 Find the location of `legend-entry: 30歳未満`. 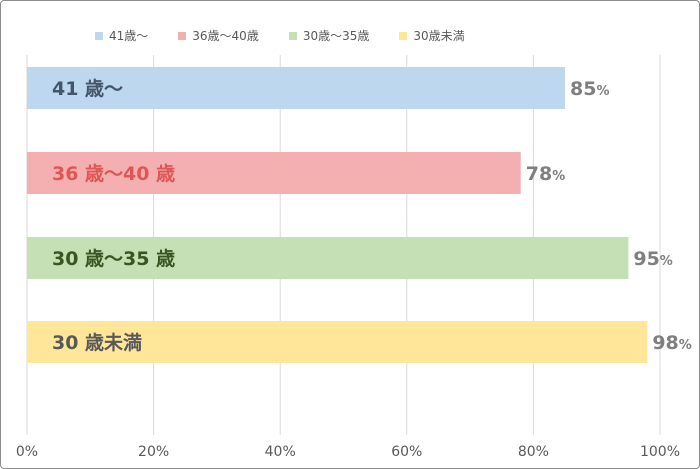

legend-entry: 30歳未満 is located at coordinates (432, 35).